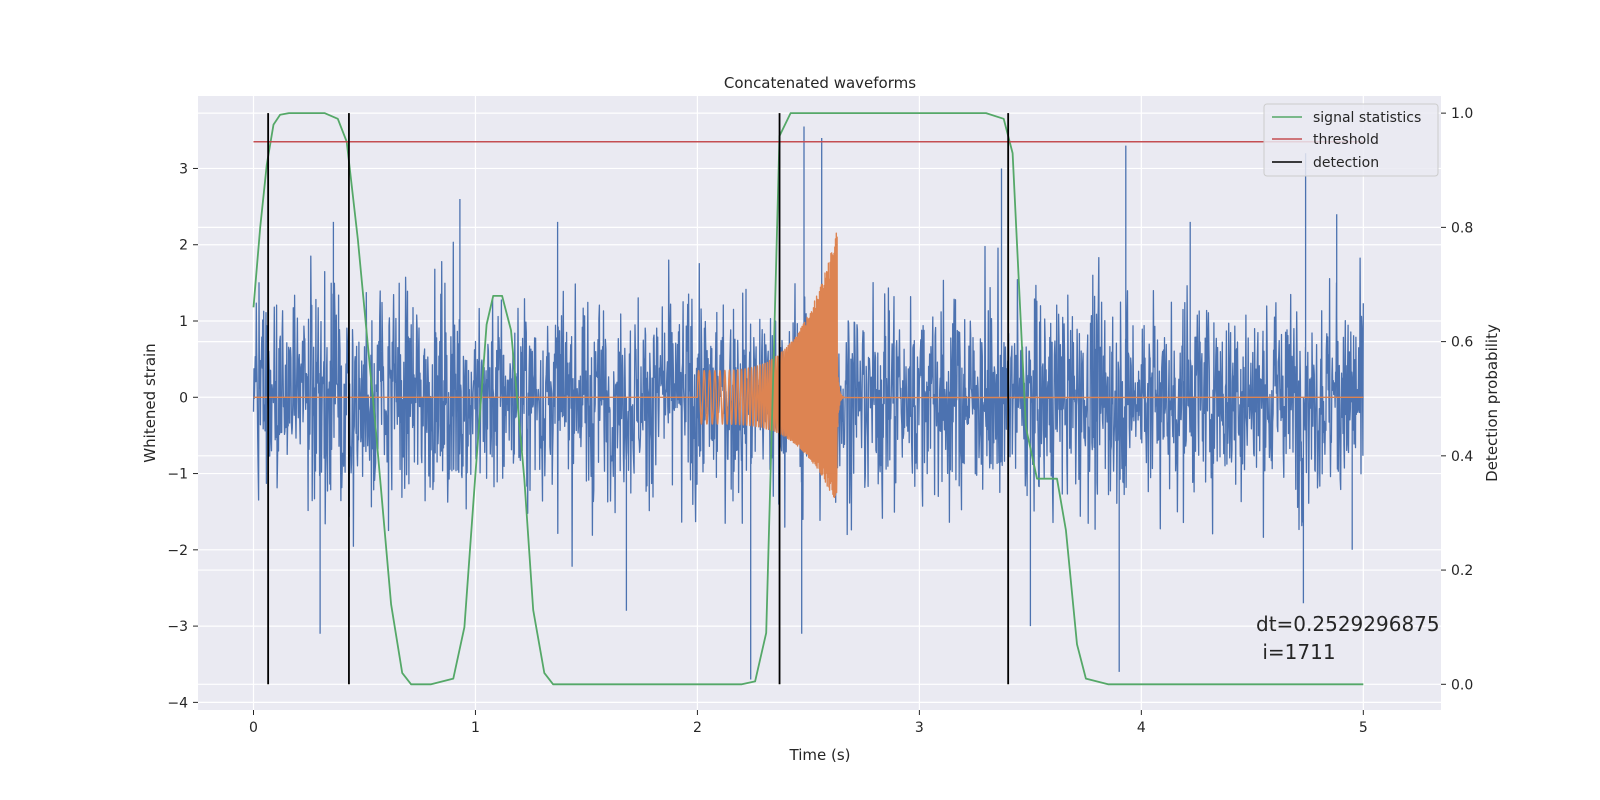 The width and height of the screenshot is (1600, 800). Describe the element at coordinates (1462, 685) in the screenshot. I see `y2-tick-label: 0.0` at that location.